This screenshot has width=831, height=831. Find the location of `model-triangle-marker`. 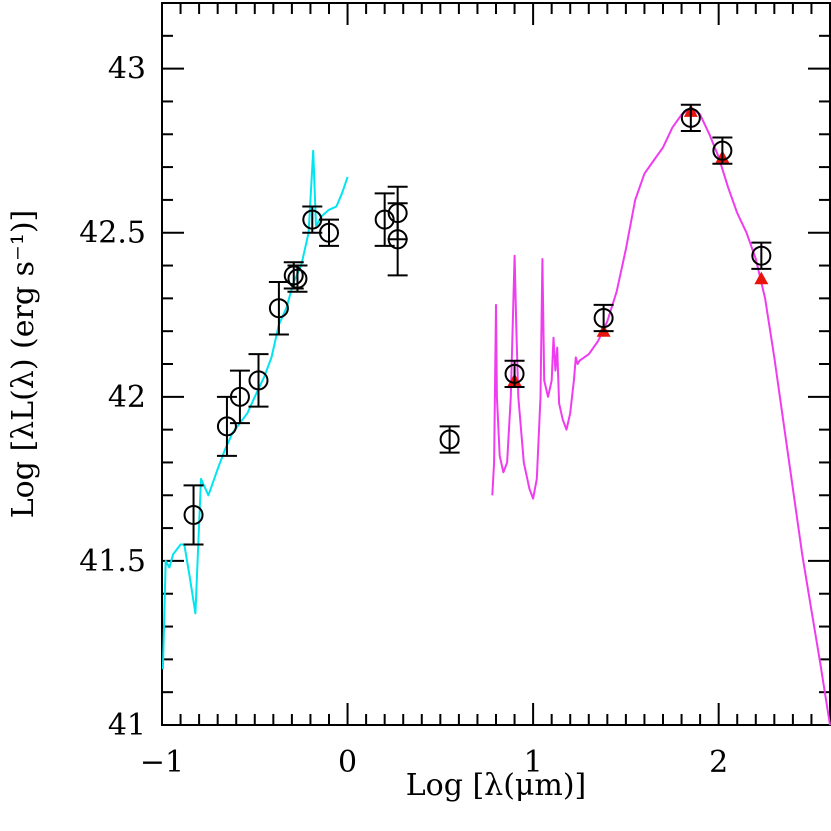

model-triangle-marker is located at coordinates (761, 278).